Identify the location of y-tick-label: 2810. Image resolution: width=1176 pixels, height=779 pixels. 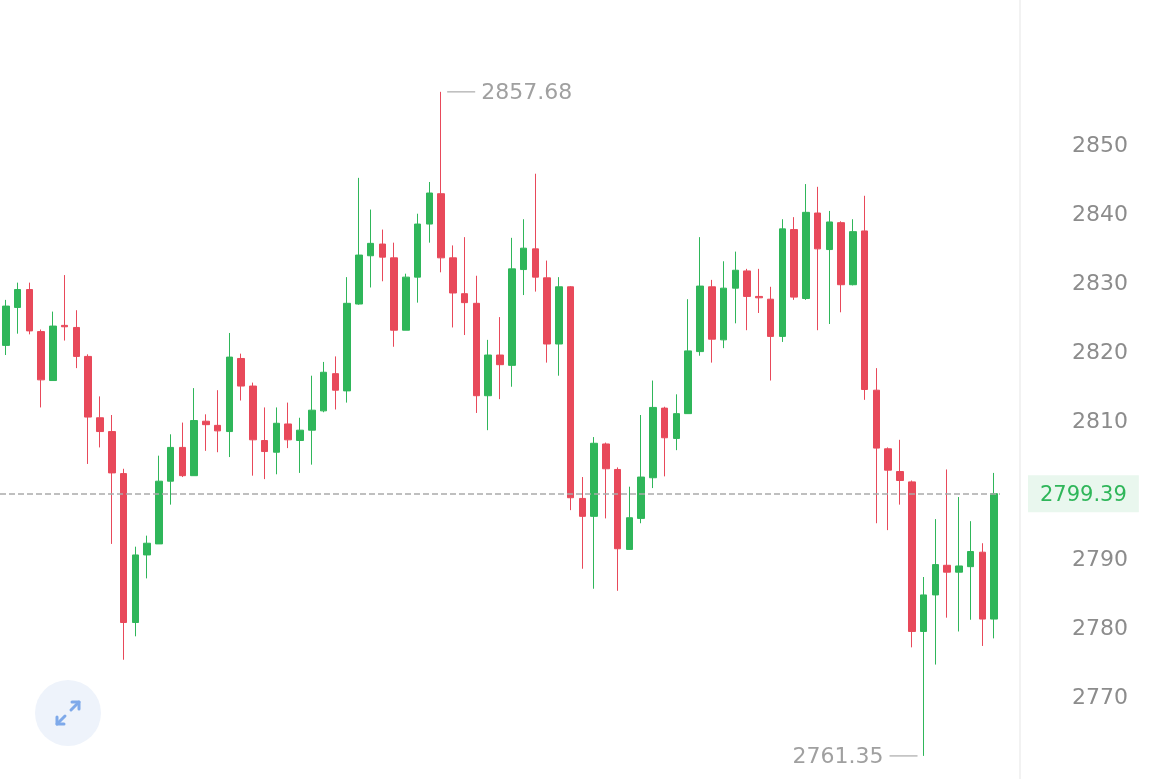
(1100, 421).